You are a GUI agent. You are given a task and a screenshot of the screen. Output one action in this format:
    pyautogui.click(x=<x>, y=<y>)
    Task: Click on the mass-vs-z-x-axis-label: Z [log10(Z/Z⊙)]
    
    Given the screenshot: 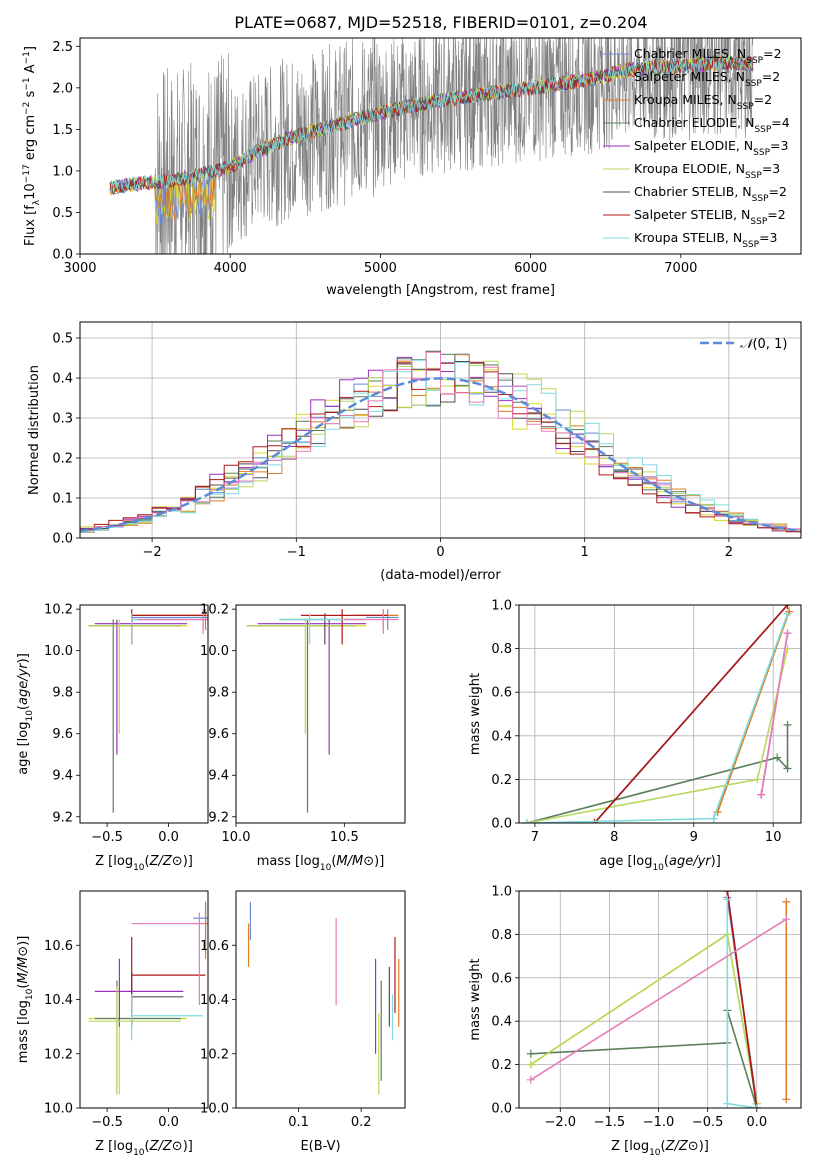 What is the action you would take?
    pyautogui.click(x=144, y=1148)
    